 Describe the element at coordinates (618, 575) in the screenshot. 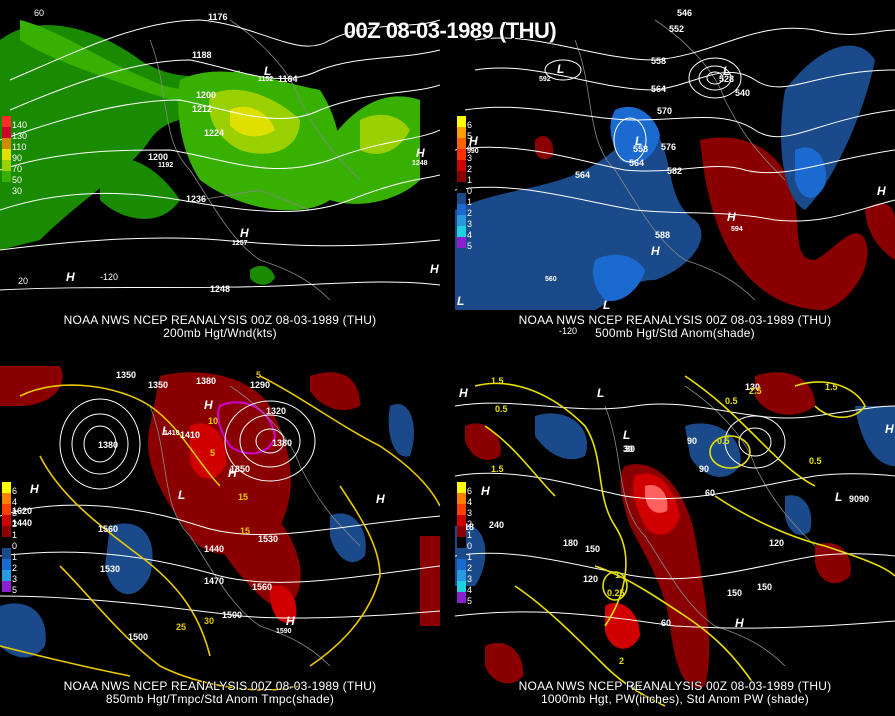

I see `pw-label: 1` at that location.